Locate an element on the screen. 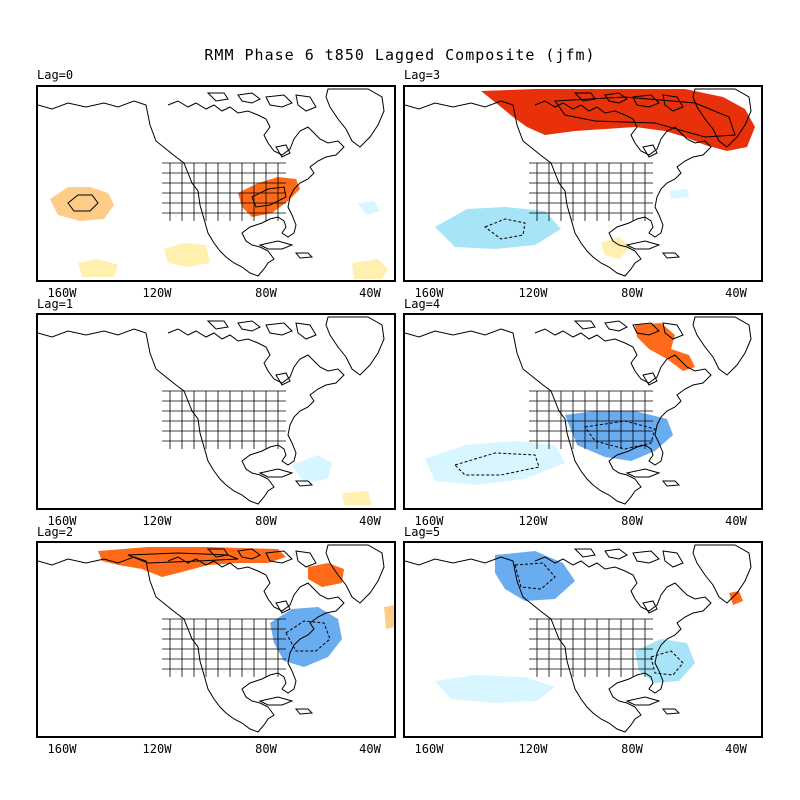 This screenshot has height=800, width=800. map-panel-lag1 is located at coordinates (216, 411).